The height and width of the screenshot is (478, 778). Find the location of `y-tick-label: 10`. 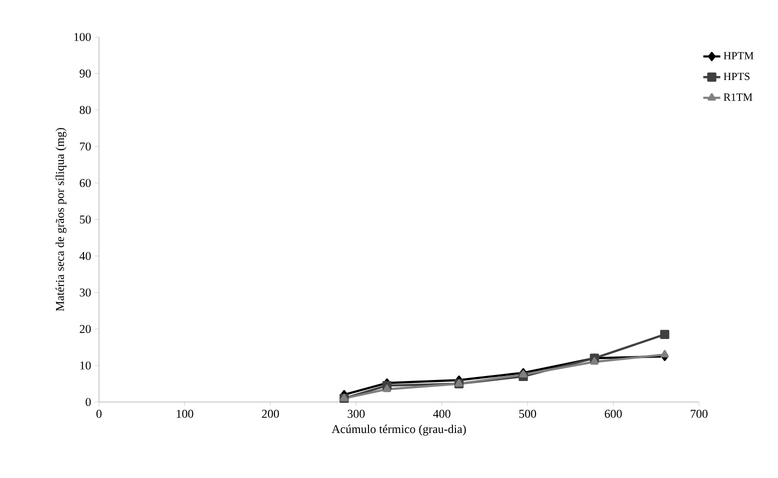

y-tick-label: 10 is located at coordinates (85, 365).